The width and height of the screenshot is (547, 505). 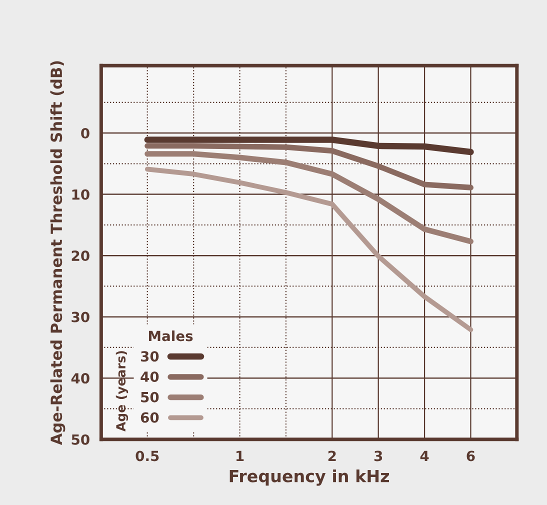 I want to click on x-tick-label: 3, so click(x=378, y=456).